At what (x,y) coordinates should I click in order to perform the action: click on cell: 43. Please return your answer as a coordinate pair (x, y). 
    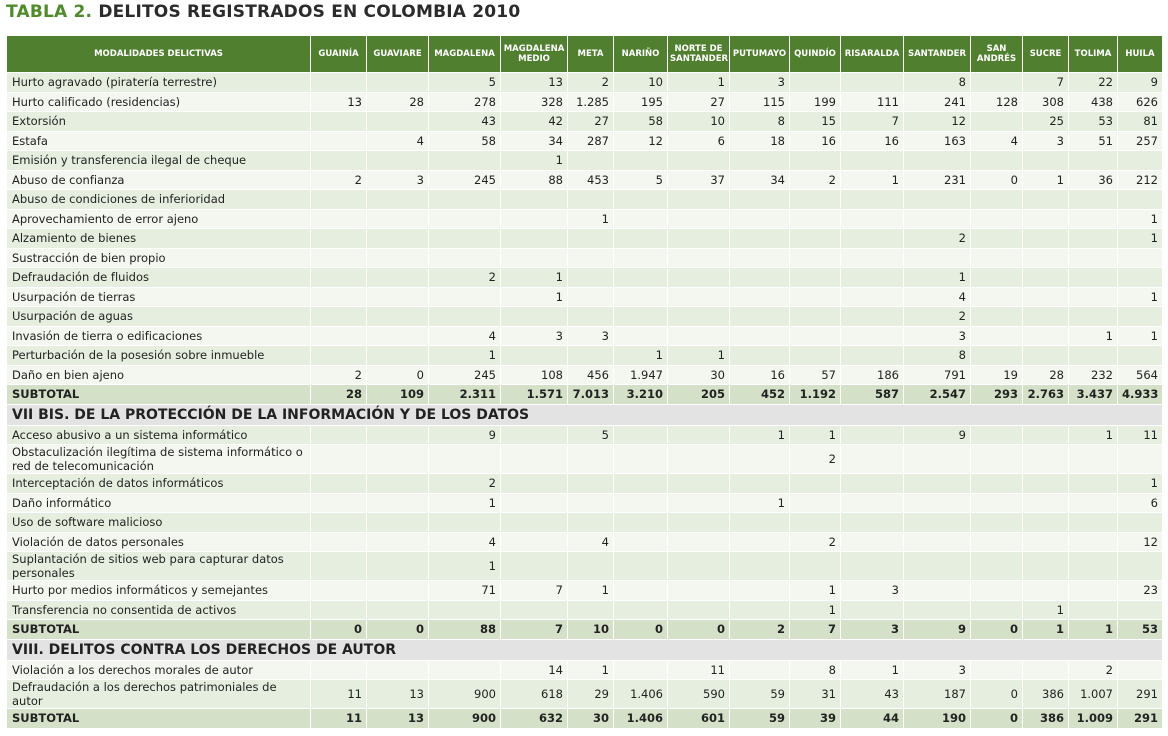
    Looking at the image, I should click on (464, 121).